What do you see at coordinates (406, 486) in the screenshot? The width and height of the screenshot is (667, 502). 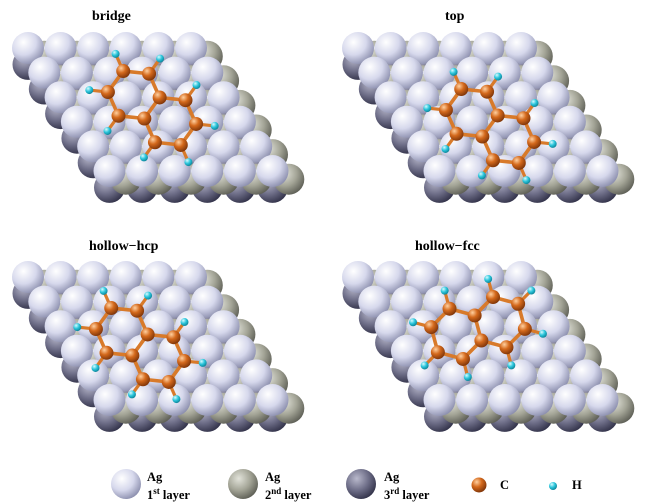 I see `legend-label-ag-layer3: Ag 3rd layer` at bounding box center [406, 486].